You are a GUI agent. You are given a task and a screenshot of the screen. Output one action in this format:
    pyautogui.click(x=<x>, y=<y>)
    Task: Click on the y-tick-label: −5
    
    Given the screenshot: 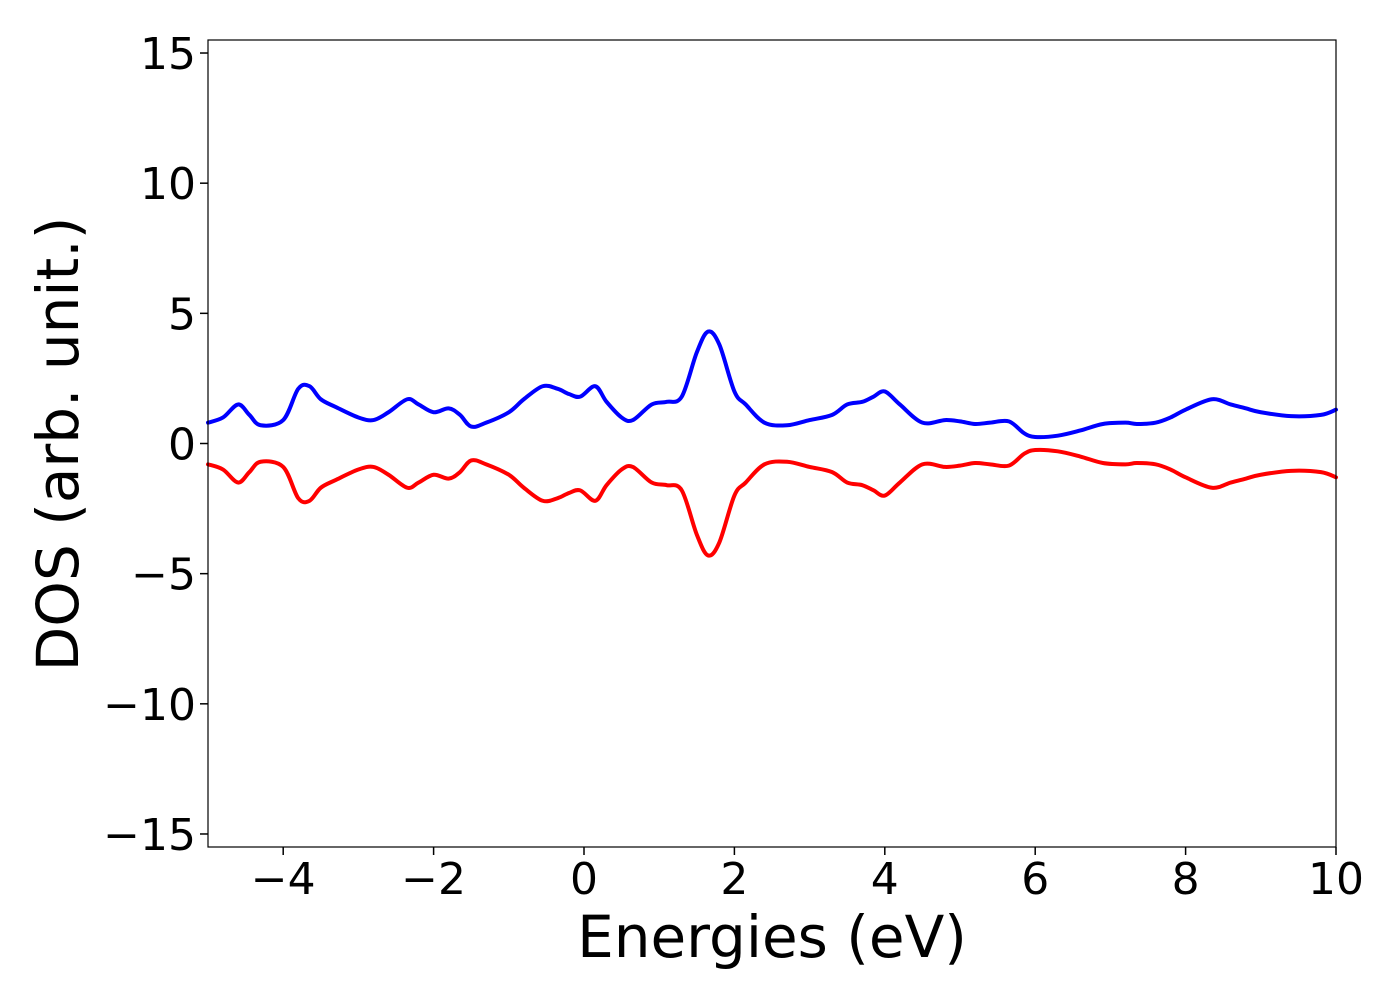 What is the action you would take?
    pyautogui.click(x=163, y=575)
    